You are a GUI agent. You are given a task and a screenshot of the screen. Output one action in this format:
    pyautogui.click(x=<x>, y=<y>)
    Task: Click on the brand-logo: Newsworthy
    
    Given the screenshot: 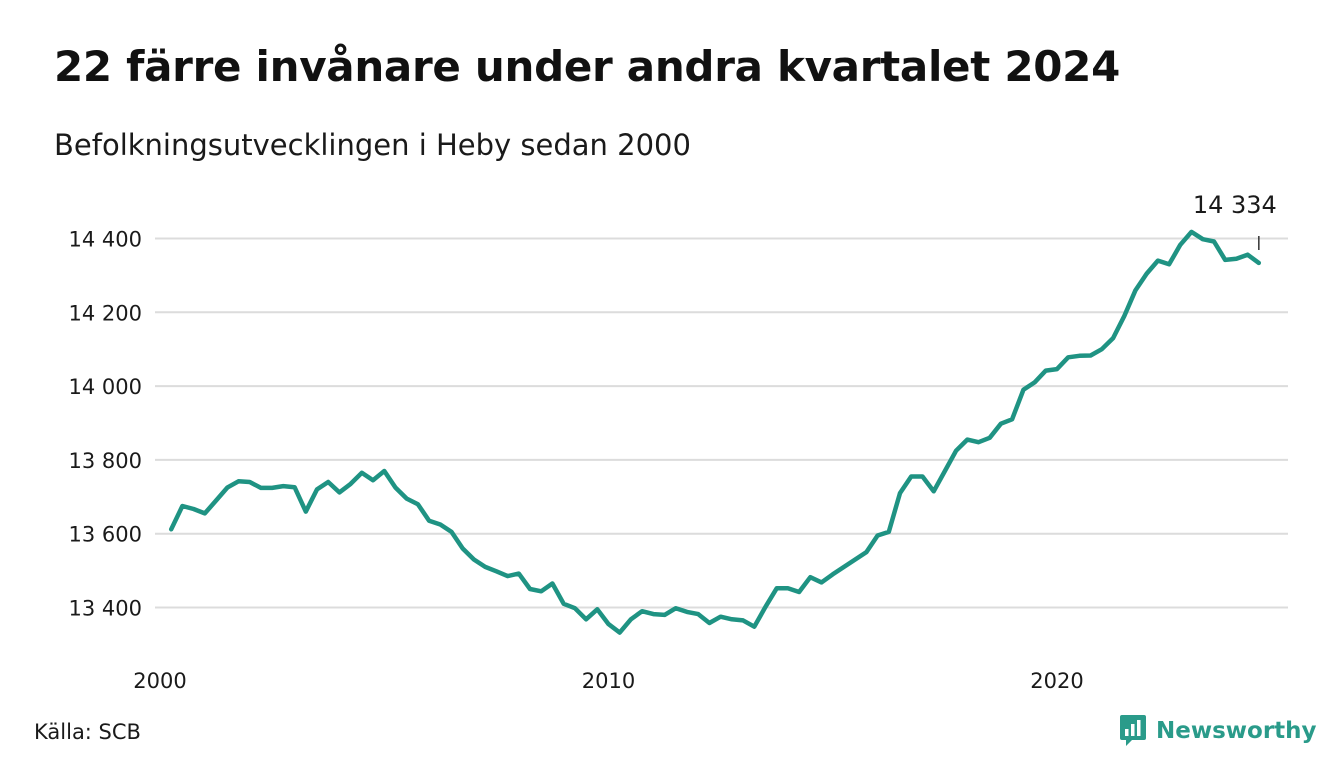 What is the action you would take?
    pyautogui.click(x=1217, y=731)
    